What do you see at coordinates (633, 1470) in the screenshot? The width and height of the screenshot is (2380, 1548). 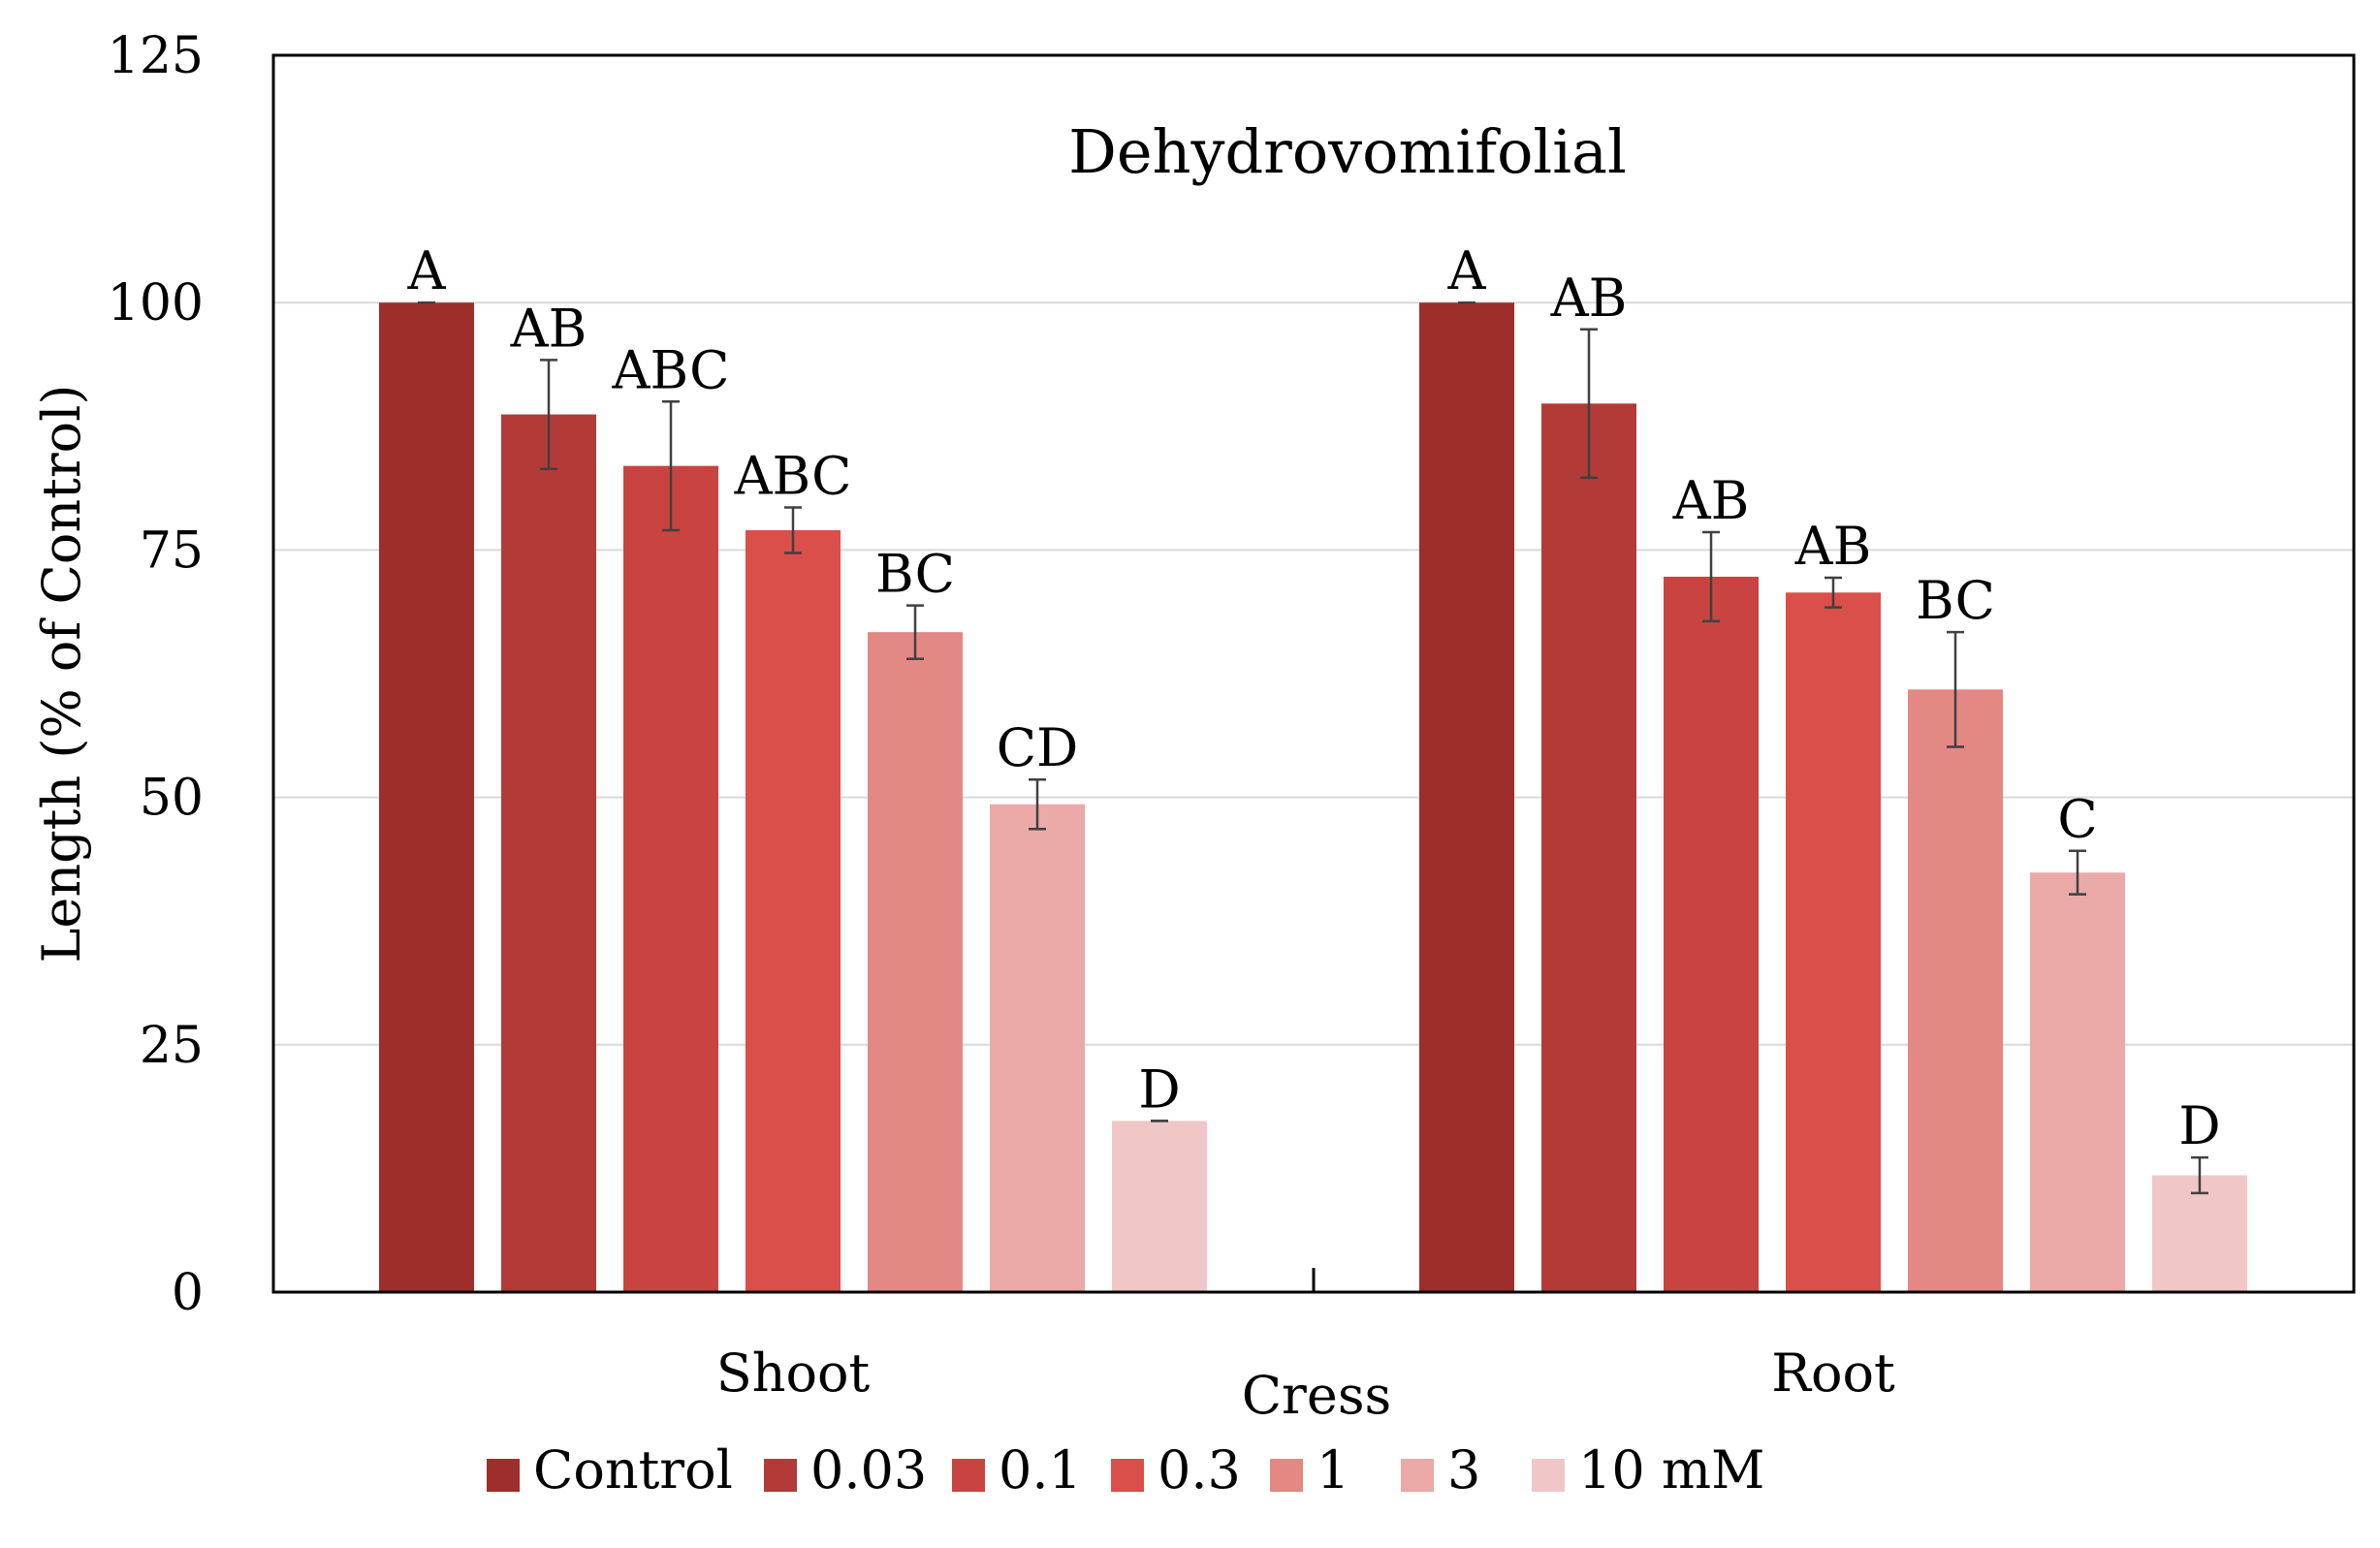 I see `legend-label-0: Control` at bounding box center [633, 1470].